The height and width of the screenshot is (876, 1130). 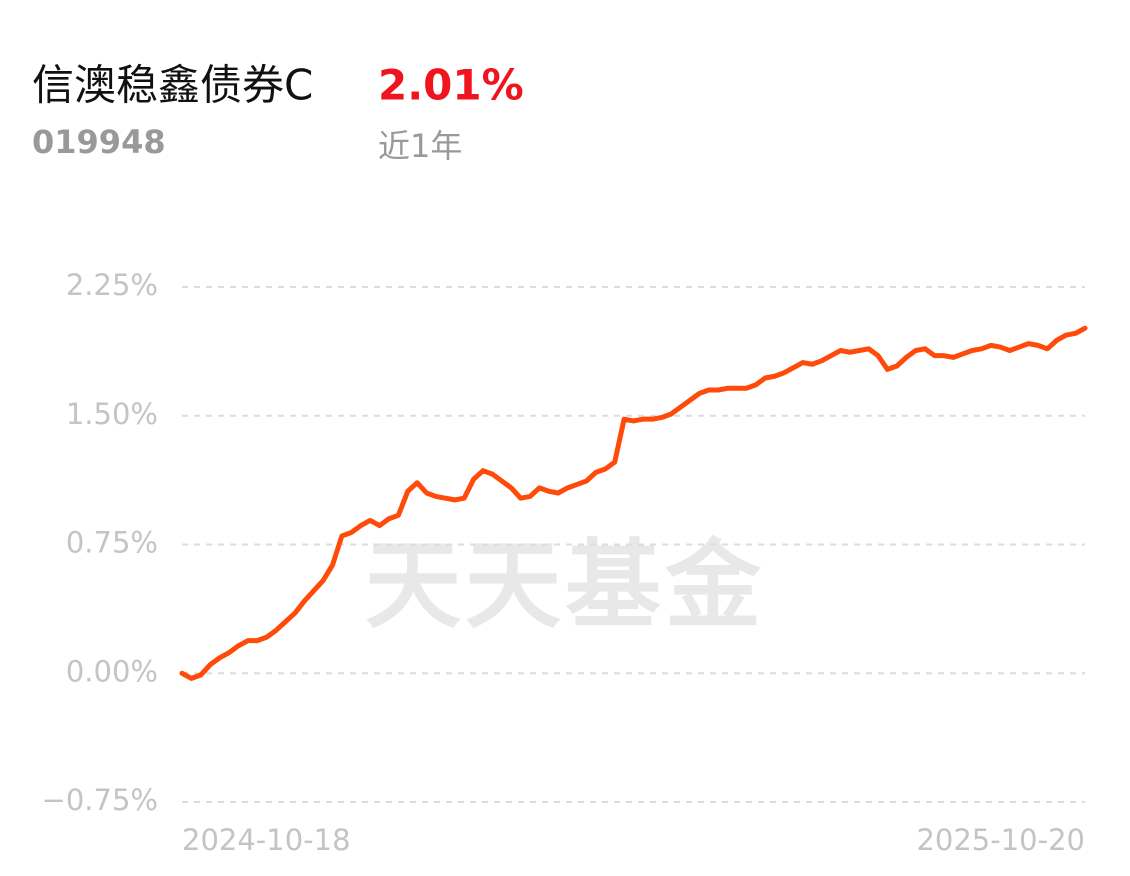 What do you see at coordinates (451, 85) in the screenshot?
I see `change: 2.01%` at bounding box center [451, 85].